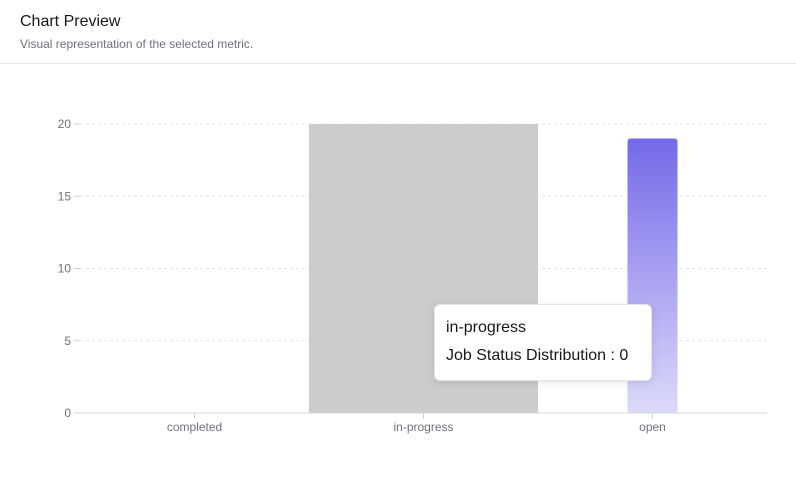 This screenshot has height=493, width=796. I want to click on y-tick-label: 20, so click(65, 124).